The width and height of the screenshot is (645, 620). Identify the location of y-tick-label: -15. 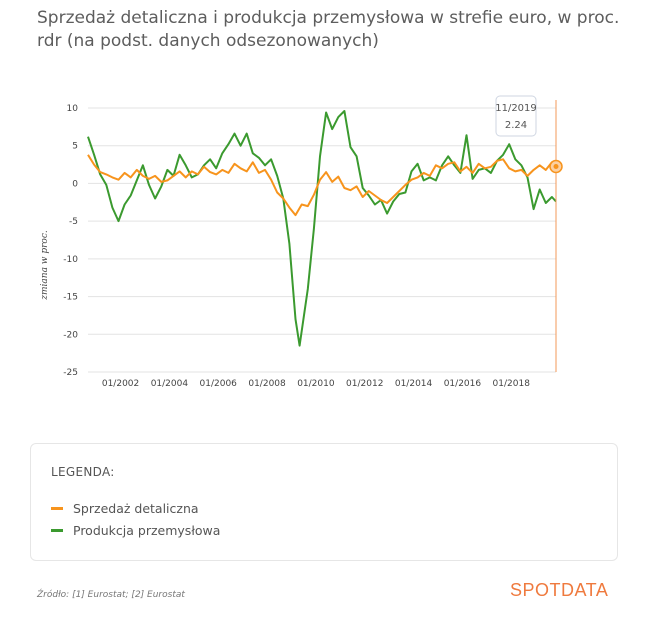
(70, 298).